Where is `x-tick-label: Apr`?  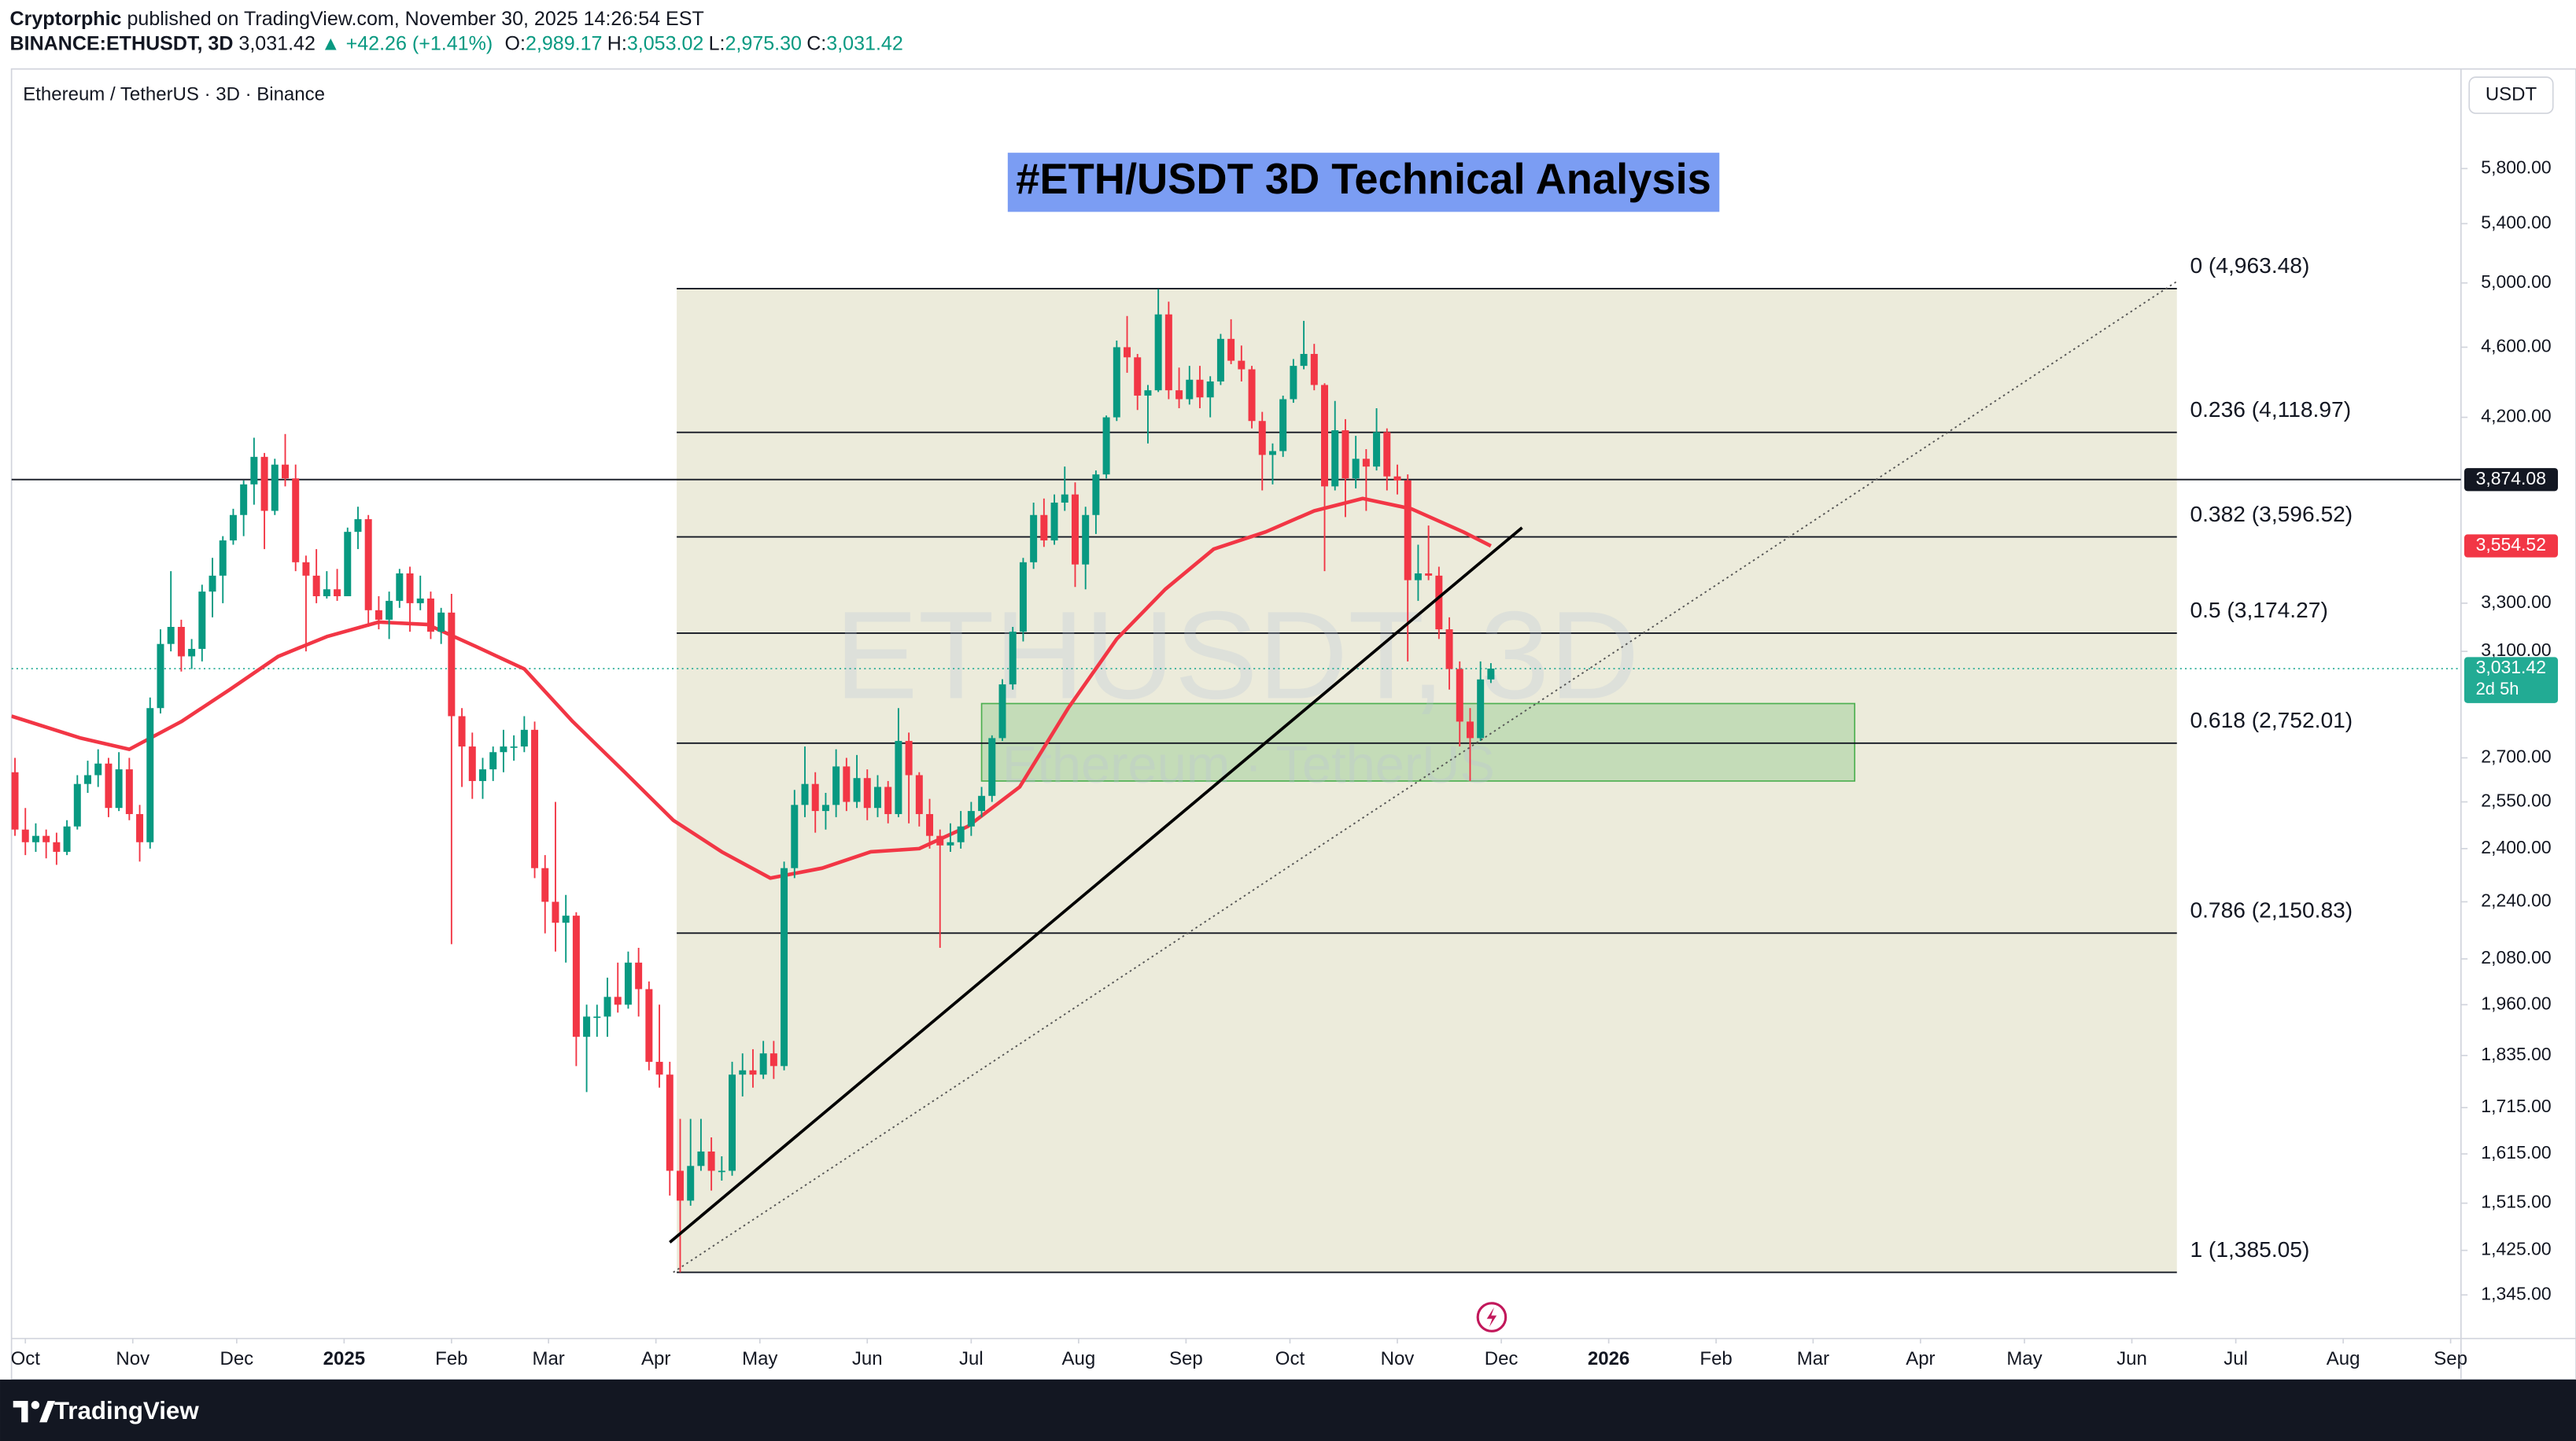 x-tick-label: Apr is located at coordinates (655, 1358).